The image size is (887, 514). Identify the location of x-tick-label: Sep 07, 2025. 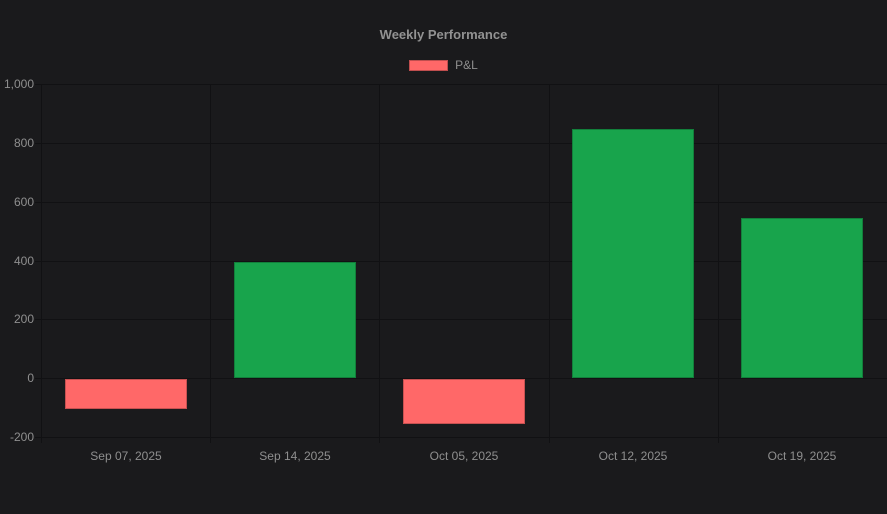
(126, 456).